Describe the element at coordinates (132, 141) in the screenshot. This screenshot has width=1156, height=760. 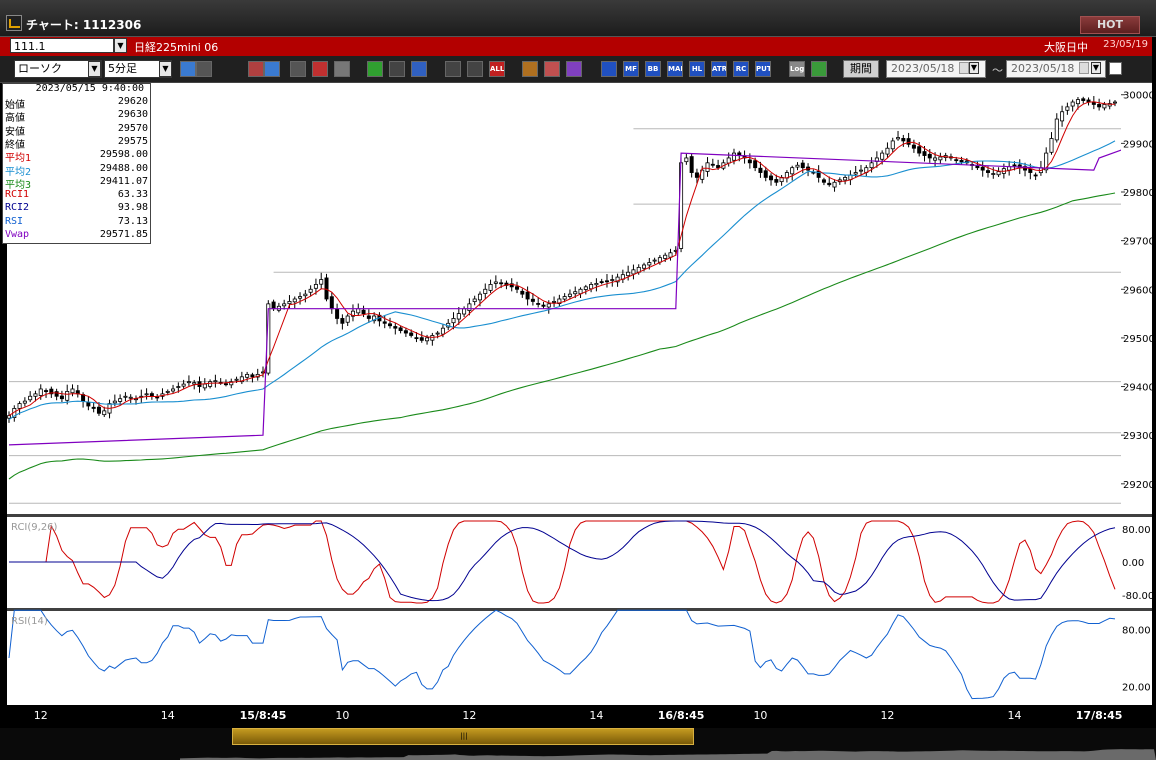
I see `info-value: 29575` at that location.